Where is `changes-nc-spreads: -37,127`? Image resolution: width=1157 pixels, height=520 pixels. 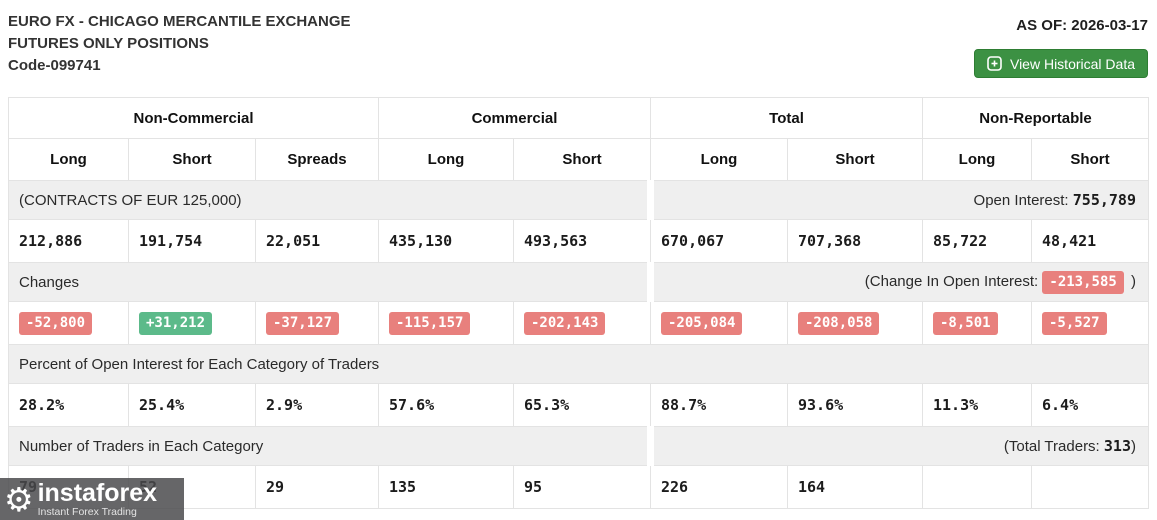 changes-nc-spreads: -37,127 is located at coordinates (317, 323).